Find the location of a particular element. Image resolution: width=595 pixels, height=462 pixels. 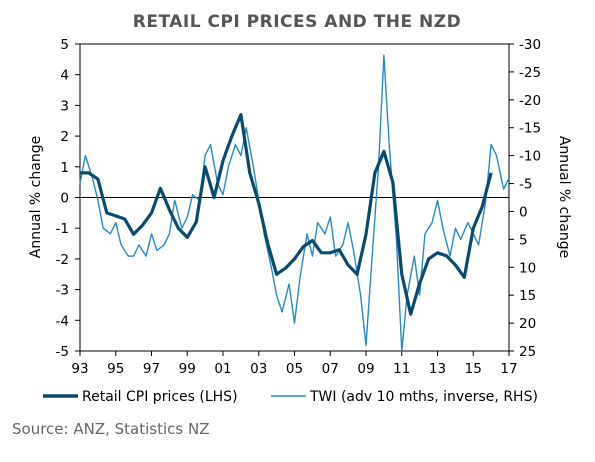

y-right-tick-label: -30 is located at coordinates (530, 45).